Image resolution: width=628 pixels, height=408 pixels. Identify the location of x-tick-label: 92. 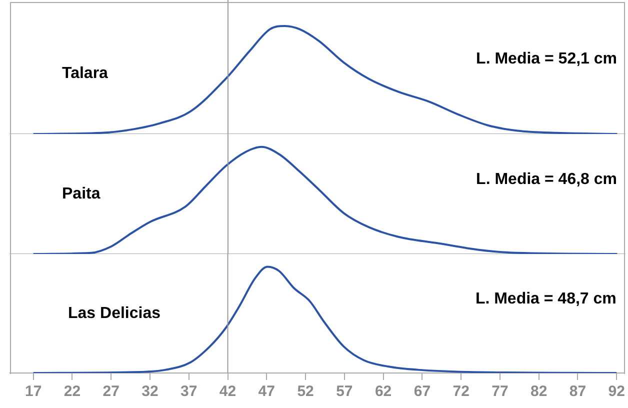
(616, 391).